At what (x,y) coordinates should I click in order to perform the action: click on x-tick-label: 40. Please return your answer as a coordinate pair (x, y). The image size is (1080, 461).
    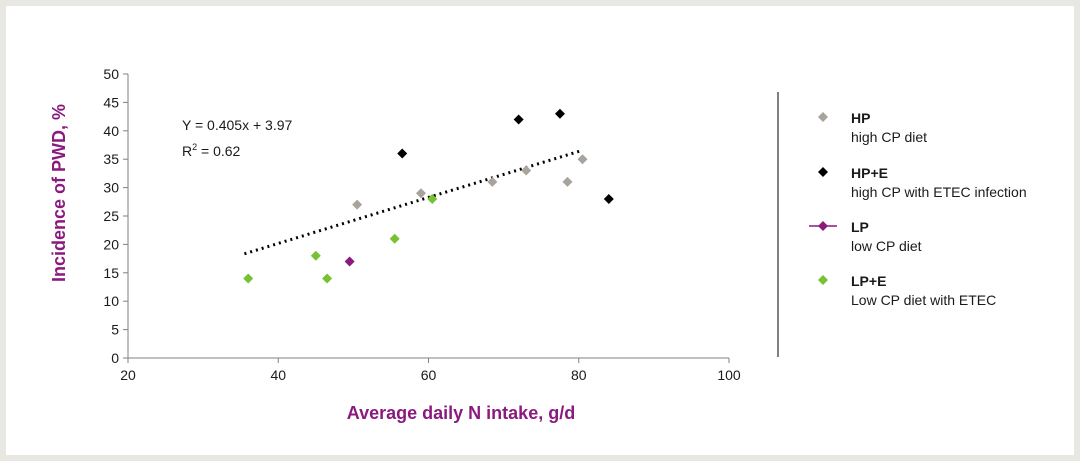
    Looking at the image, I should click on (278, 375).